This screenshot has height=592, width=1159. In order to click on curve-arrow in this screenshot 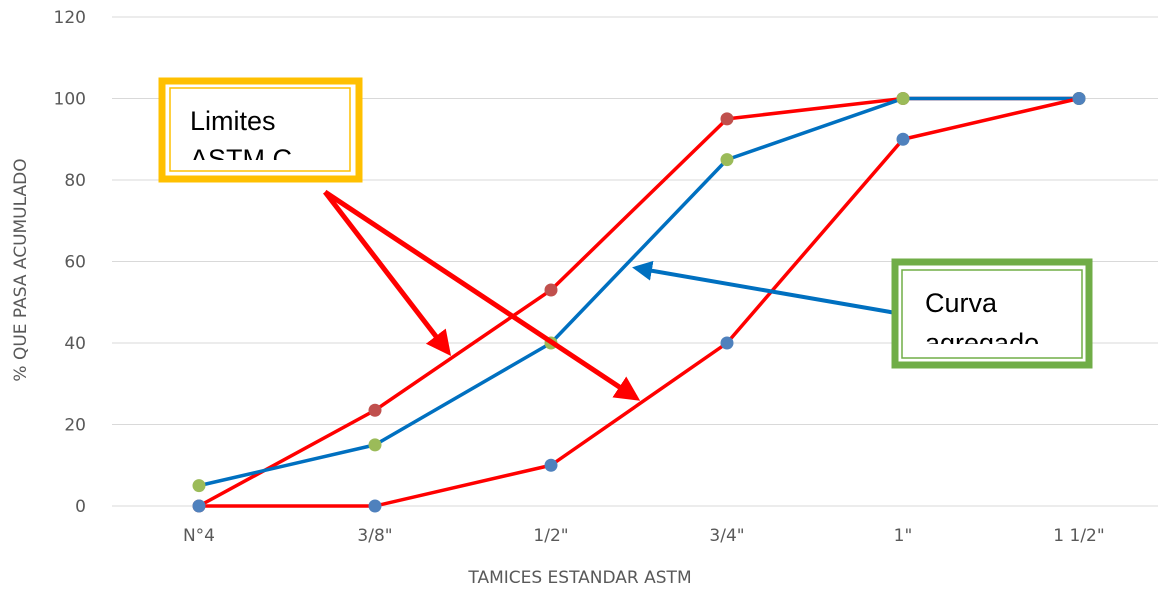, I will do `click(764, 287)`.